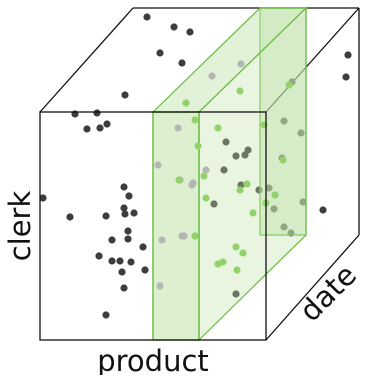 This screenshot has height=380, width=372. Describe the element at coordinates (20, 226) in the screenshot. I see `y-axis-label: clerk` at that location.